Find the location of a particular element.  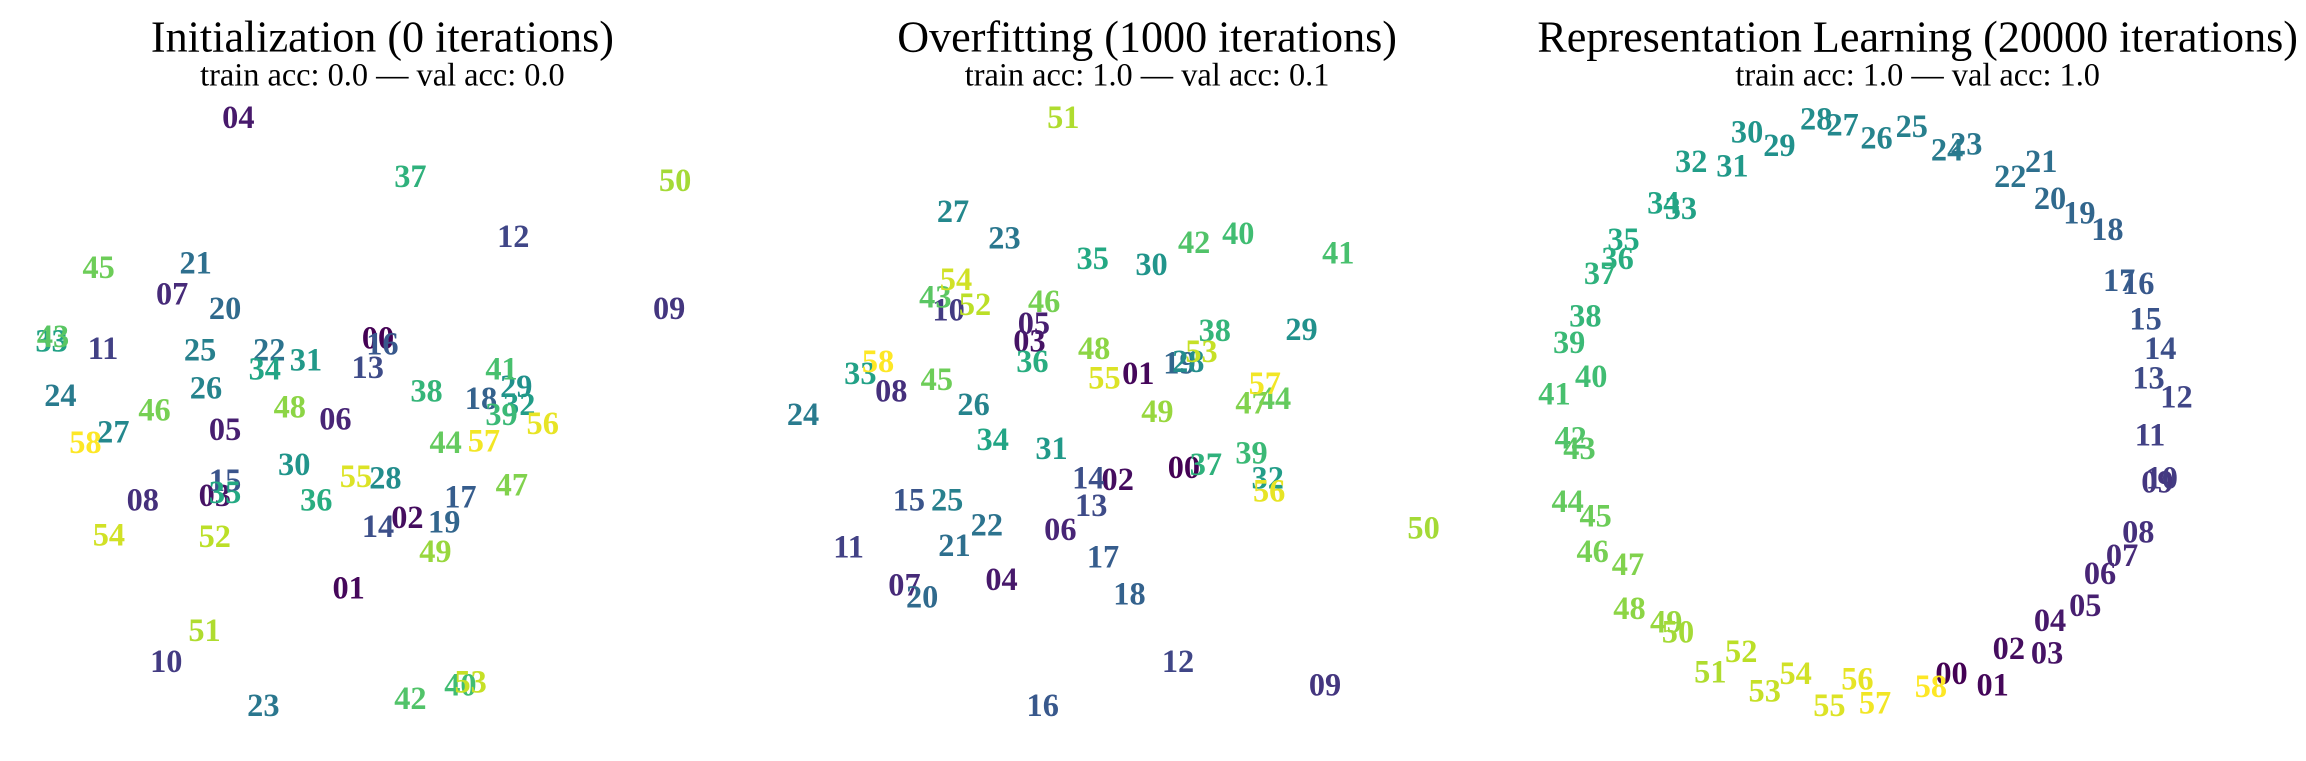

point-label: 58 is located at coordinates (85, 442).